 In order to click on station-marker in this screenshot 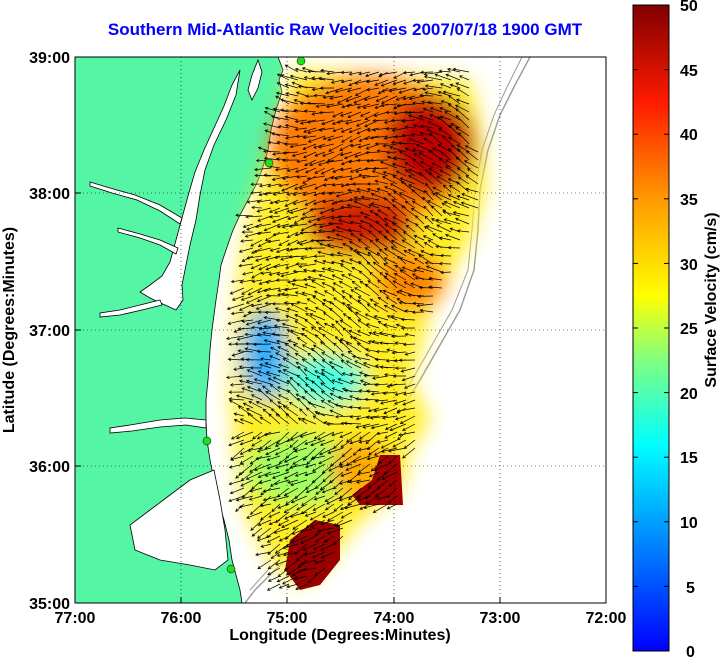, I will do `click(269, 163)`.